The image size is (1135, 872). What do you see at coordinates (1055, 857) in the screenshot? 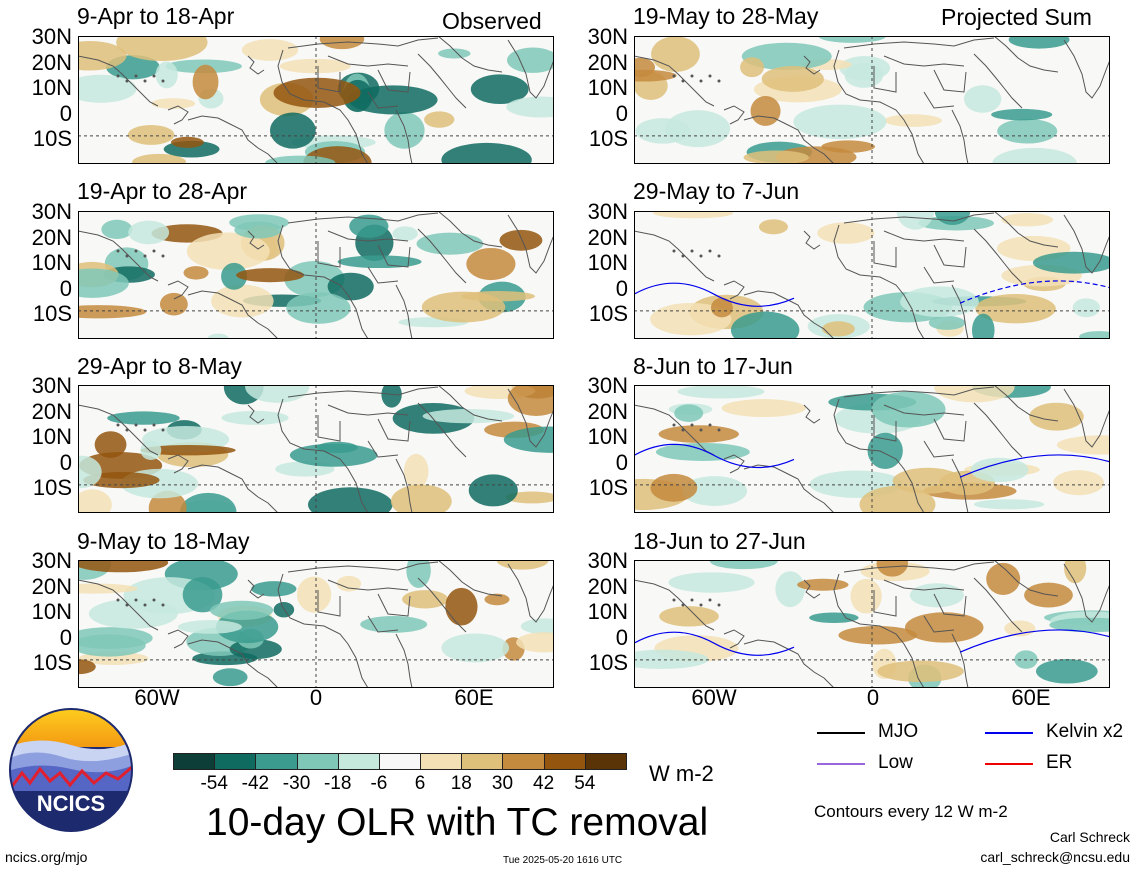
I see `footer-email: carl_schreck@ncsu.edu` at bounding box center [1055, 857].